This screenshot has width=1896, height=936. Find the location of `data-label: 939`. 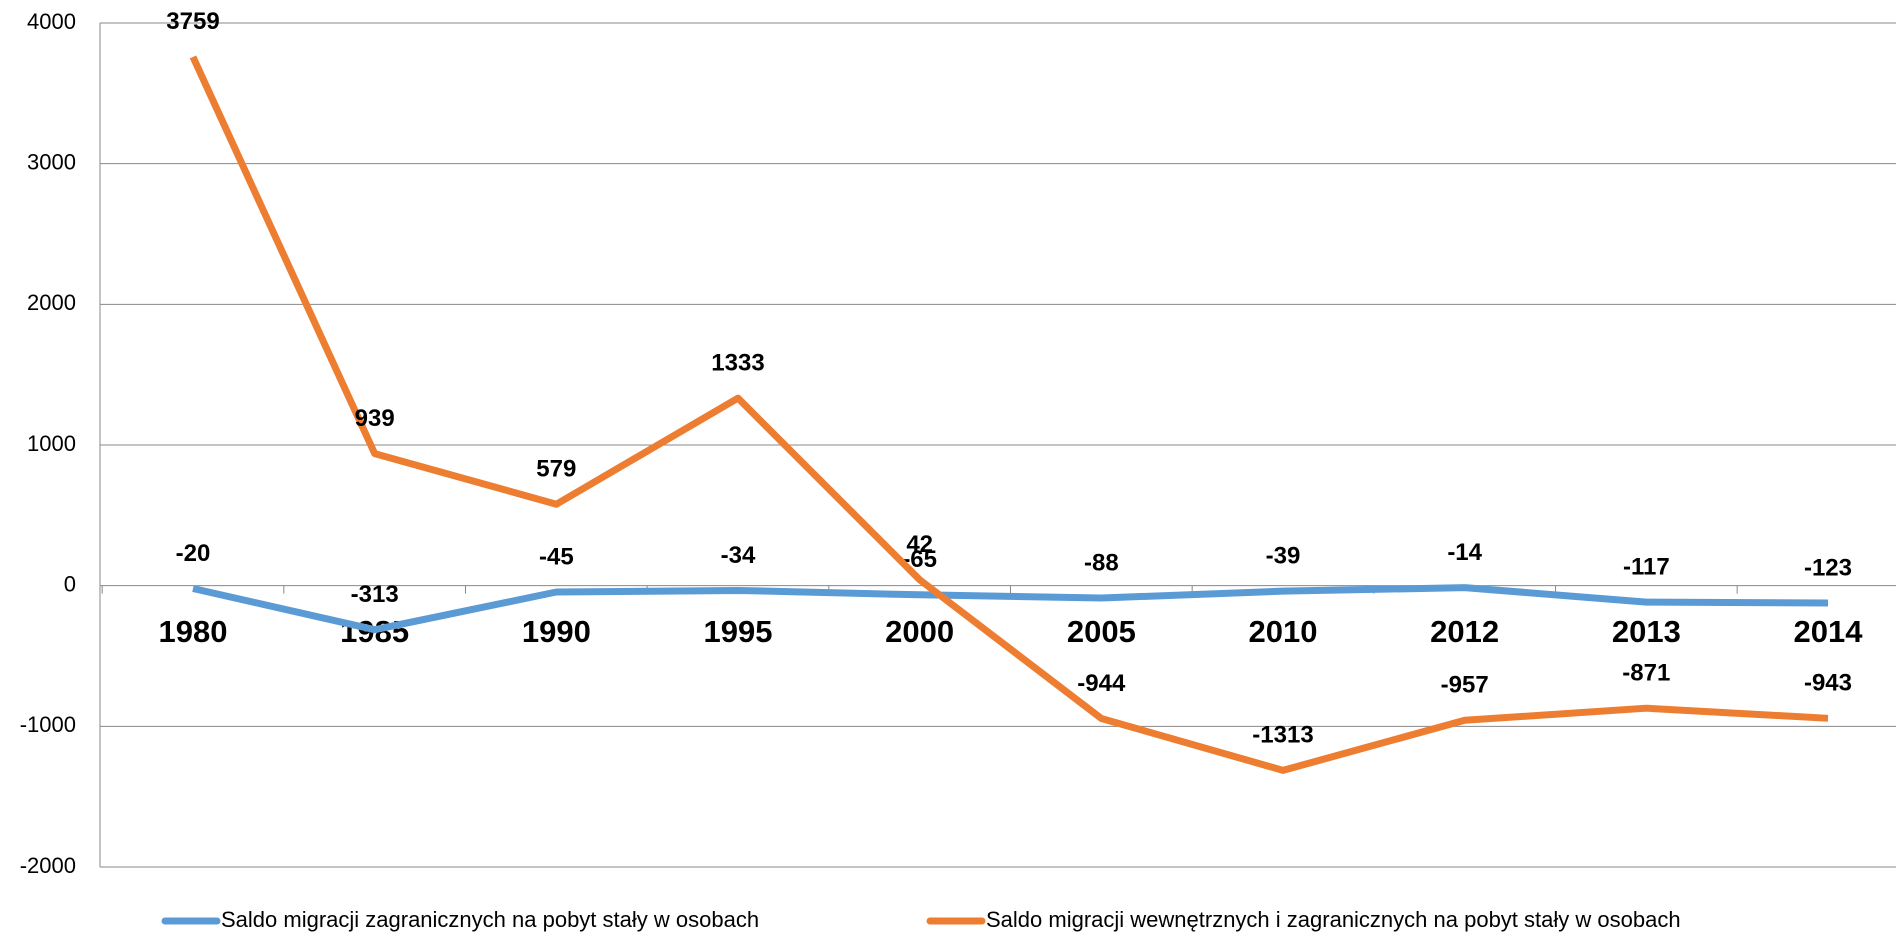

data-label: 939 is located at coordinates (375, 418).